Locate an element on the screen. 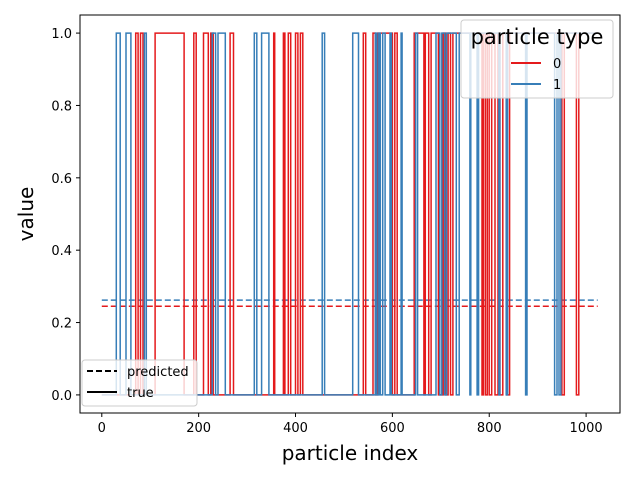 The width and height of the screenshot is (640, 480). legend-label-dashed: predicted is located at coordinates (158, 372).